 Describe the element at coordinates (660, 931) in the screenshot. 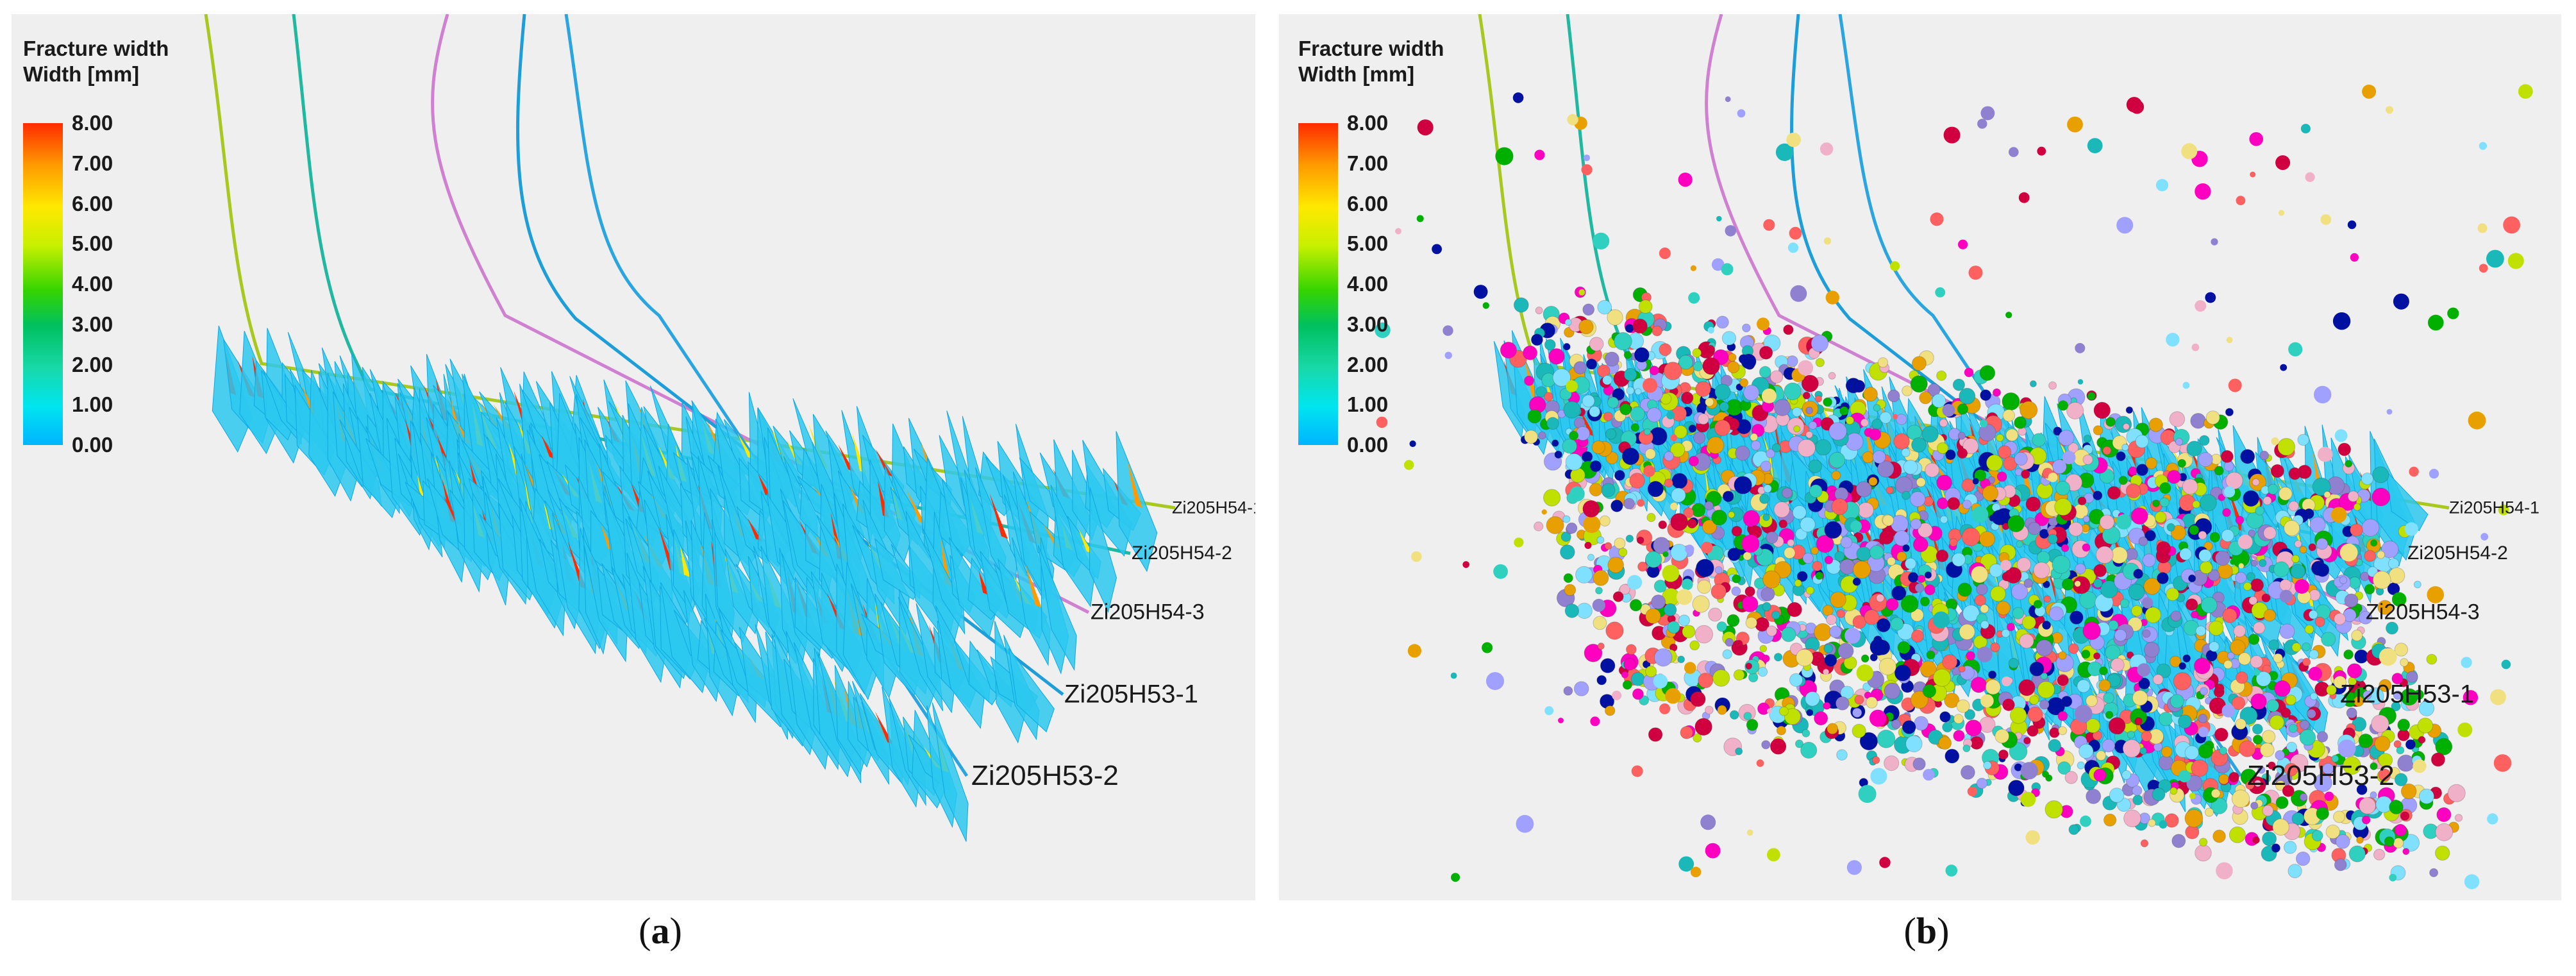

I see `caption-a: (a)` at that location.